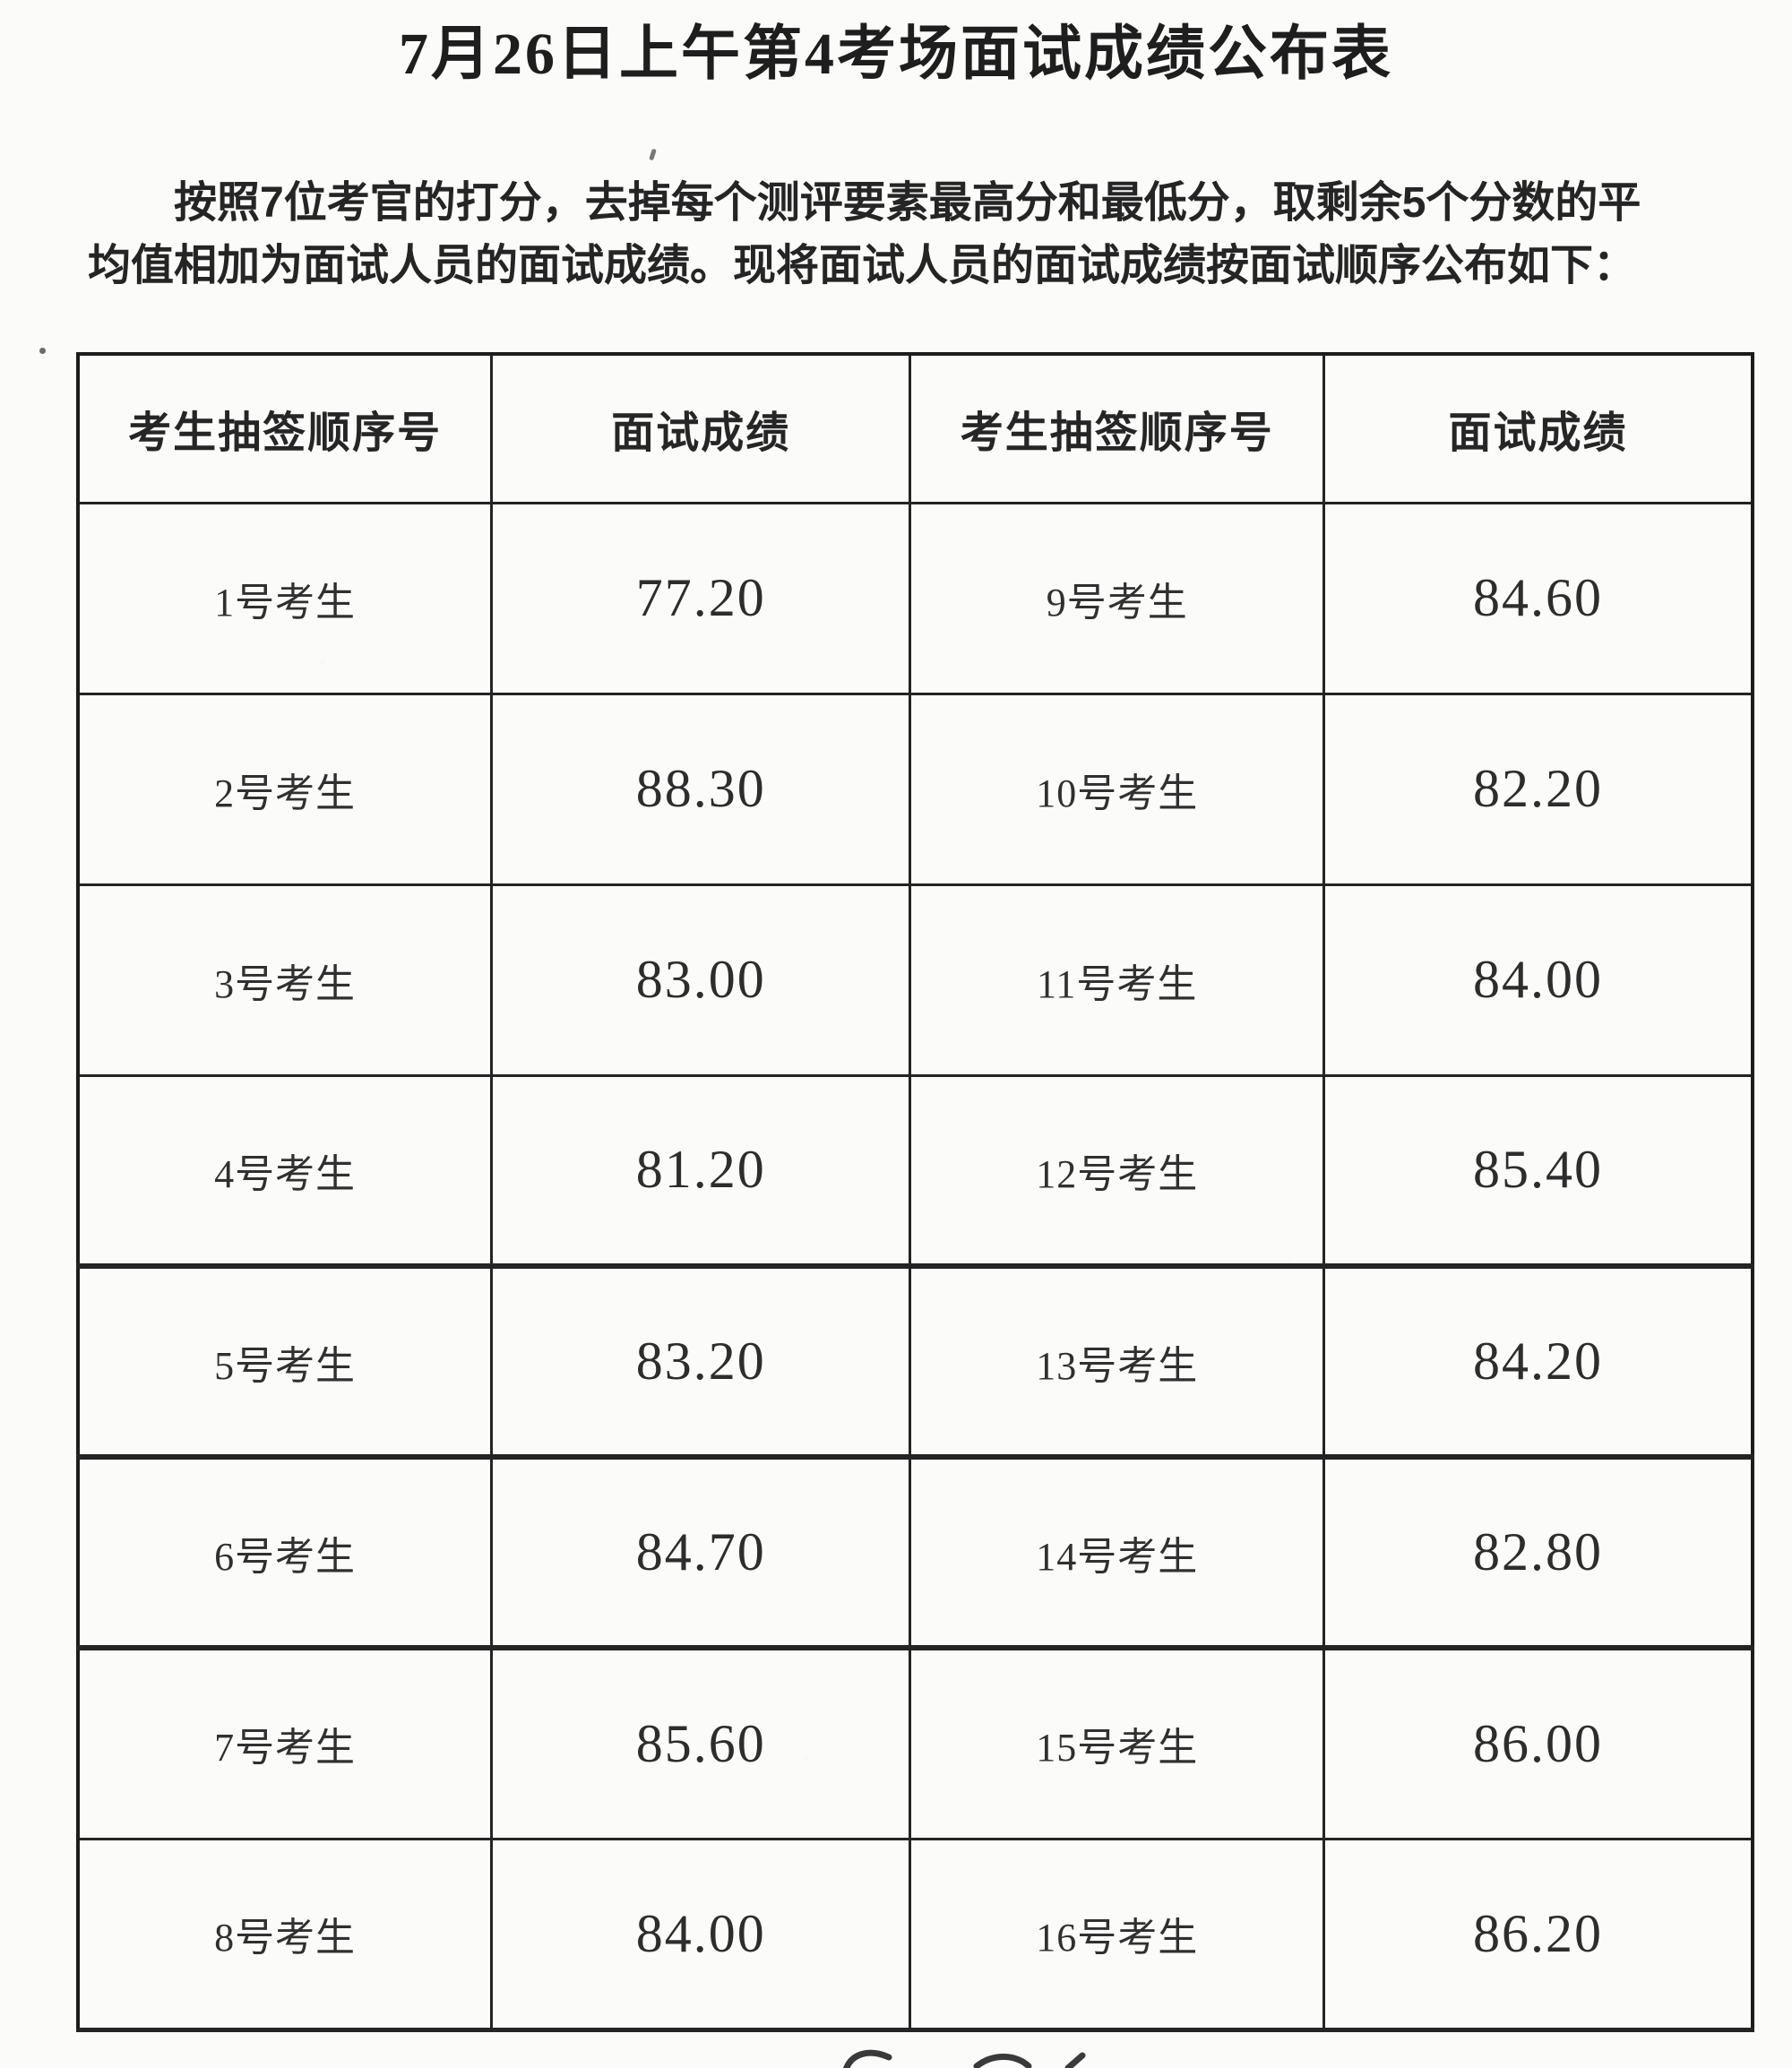  I want to click on table-row: 4号考生 81.20 12号考生 85.40, so click(915, 1170).